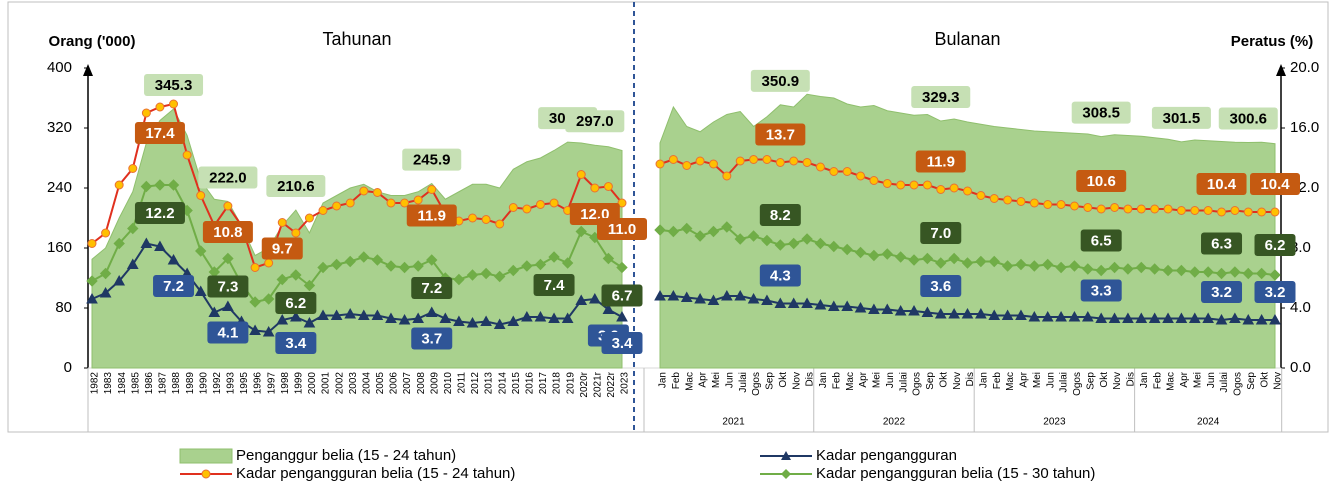 Image resolution: width=1335 pixels, height=481 pixels. What do you see at coordinates (1054, 422) in the screenshot?
I see `year-label: 2023` at bounding box center [1054, 422].